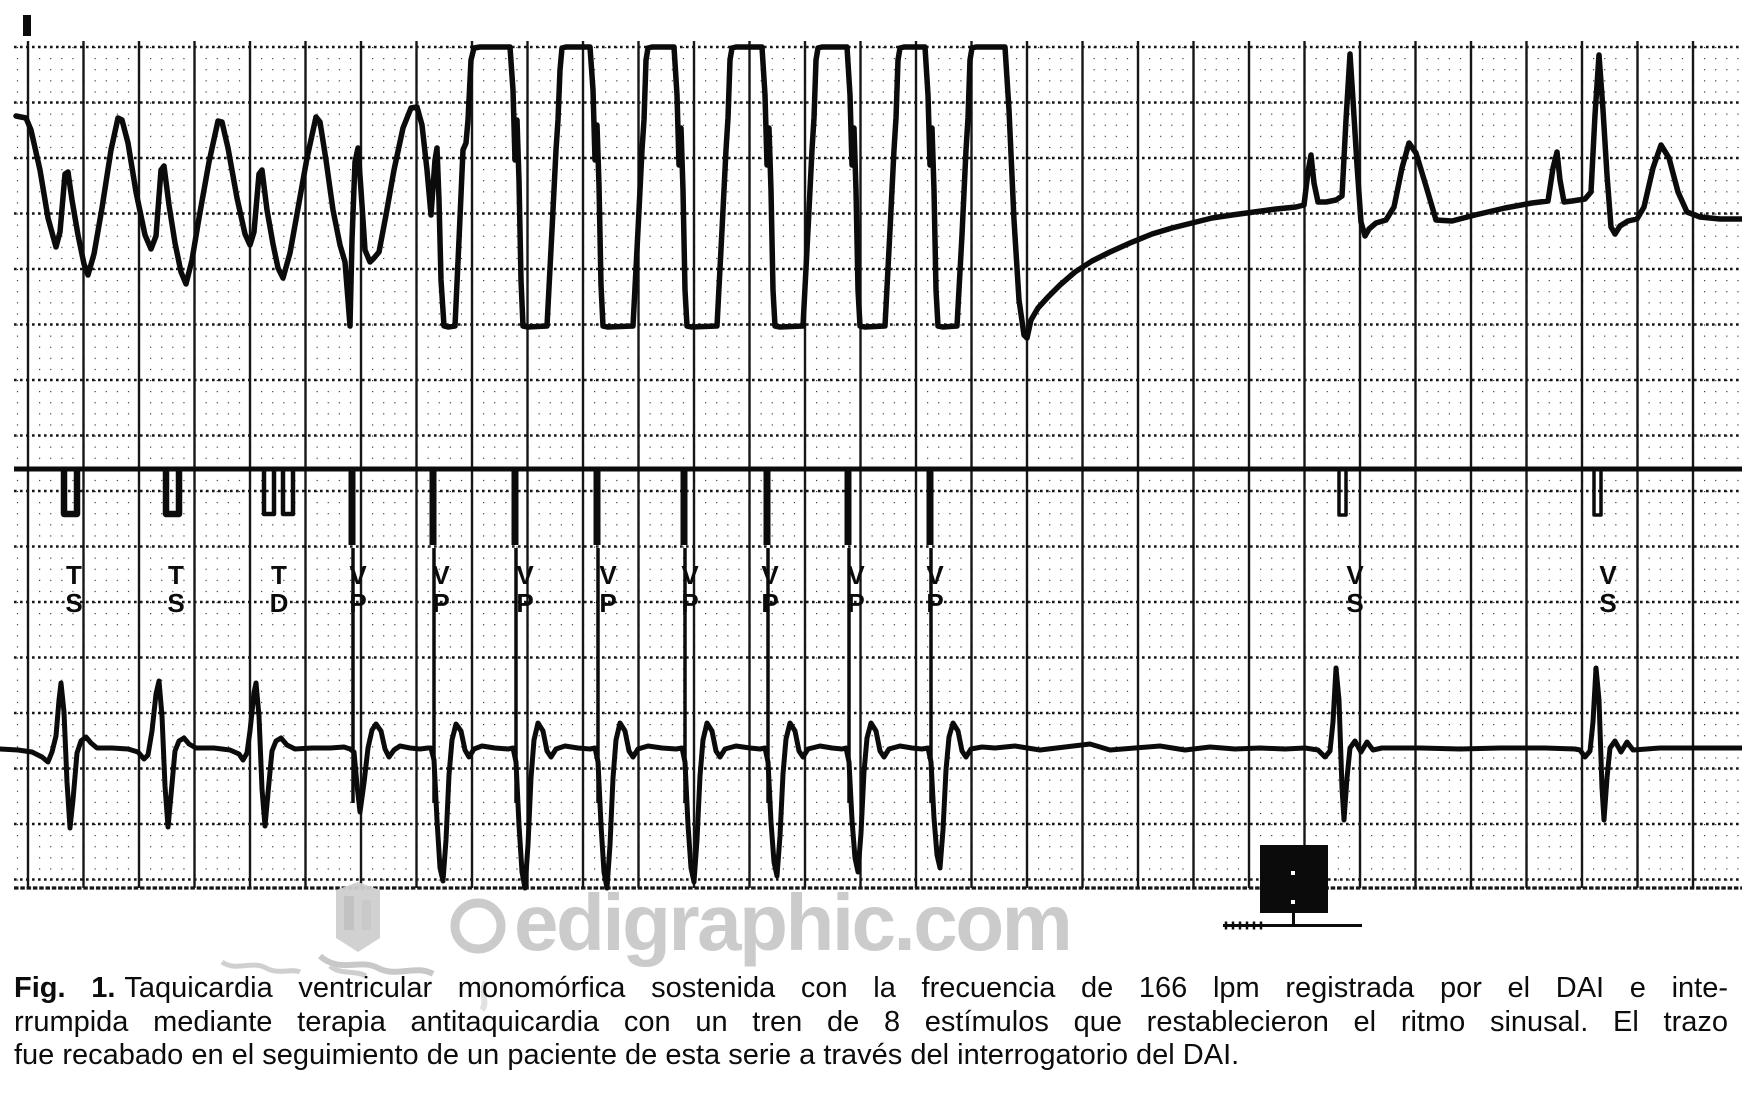  I want to click on caption-figure-label: Fig. 1., so click(65, 988).